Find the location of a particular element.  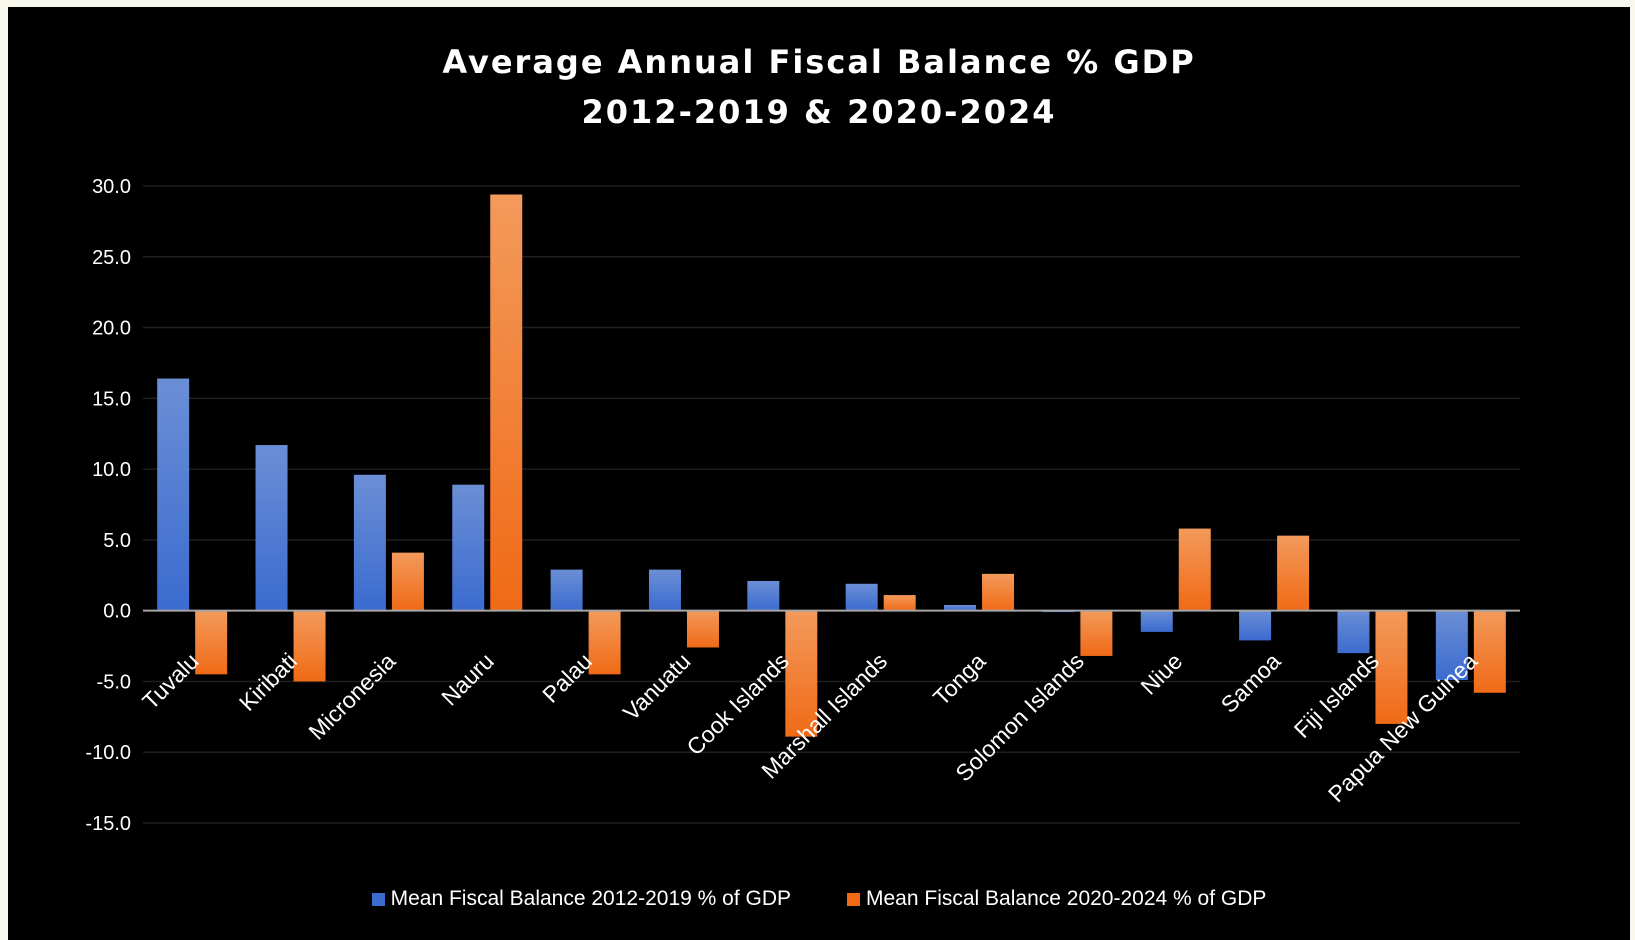

y-axis-ticks: 30.0 25.0 20.0 15.0 10.0 5.0 0.0 -5.0 -10.0 -15.0 is located at coordinates (108, 505).